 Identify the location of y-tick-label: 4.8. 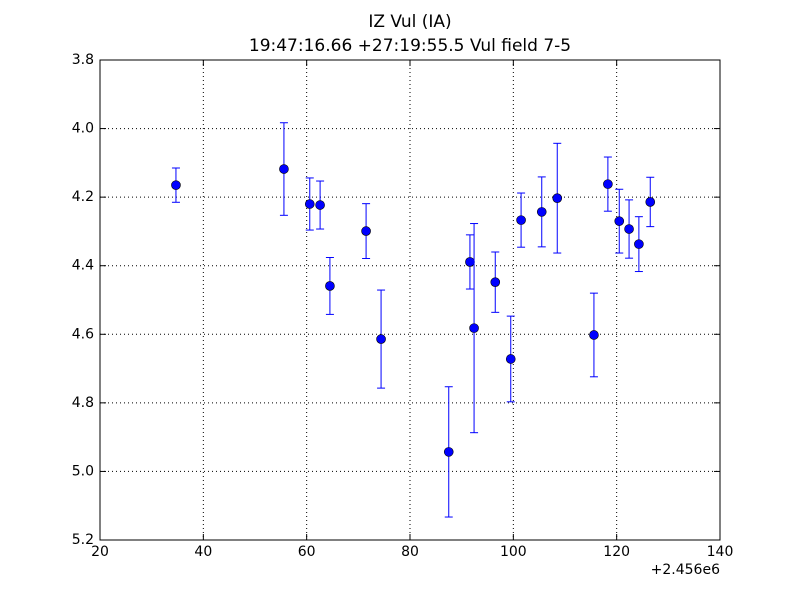
(83, 403).